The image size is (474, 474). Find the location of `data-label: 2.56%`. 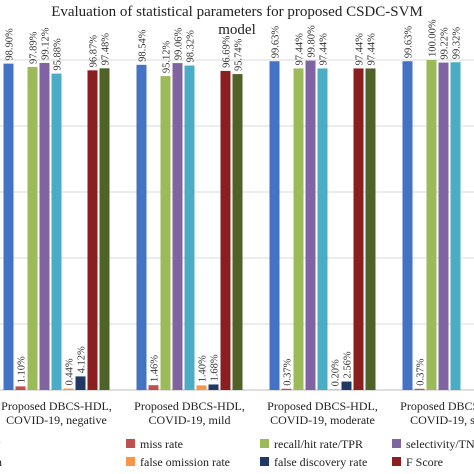

data-label: 2.56% is located at coordinates (348, 364).